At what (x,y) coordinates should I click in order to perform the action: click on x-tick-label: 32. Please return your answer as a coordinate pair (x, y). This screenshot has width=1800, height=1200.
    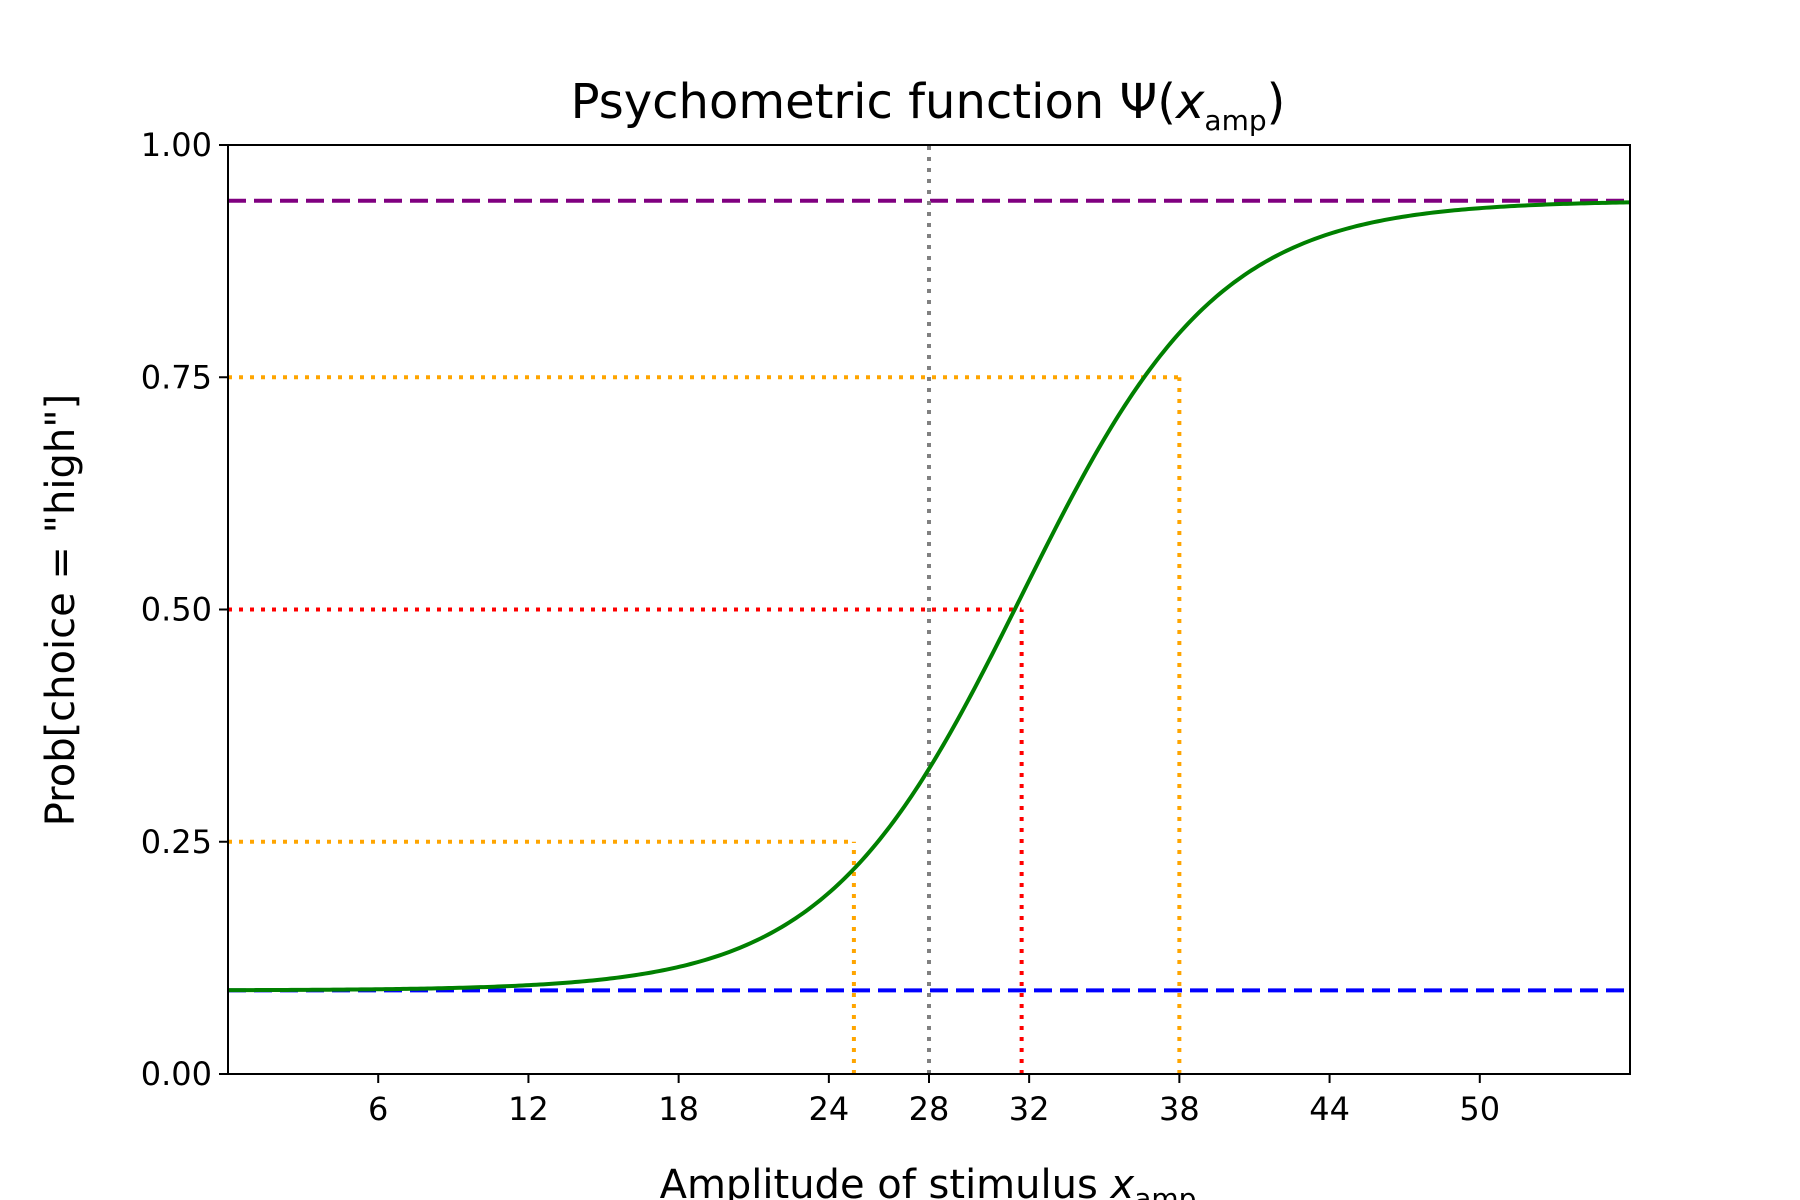
    Looking at the image, I should click on (1029, 1109).